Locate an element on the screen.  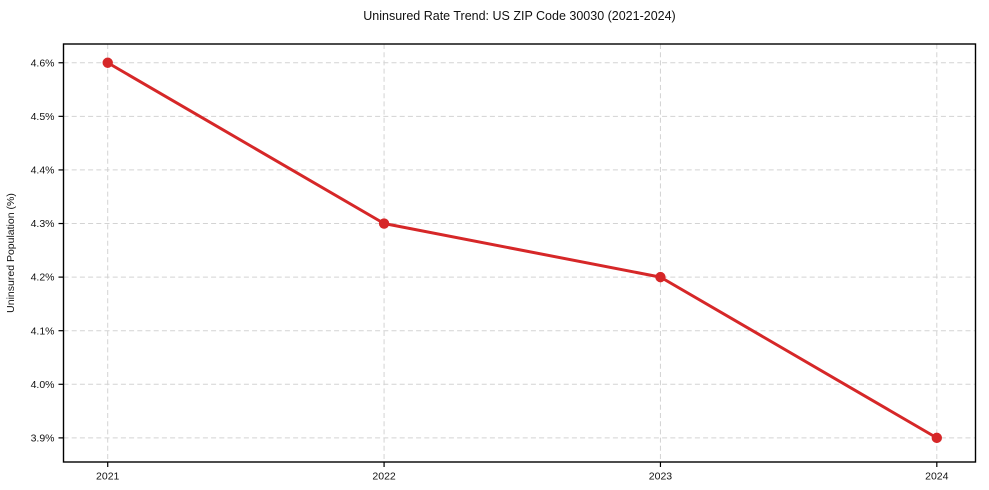
y-tick-label: 3.9% is located at coordinates (43, 438).